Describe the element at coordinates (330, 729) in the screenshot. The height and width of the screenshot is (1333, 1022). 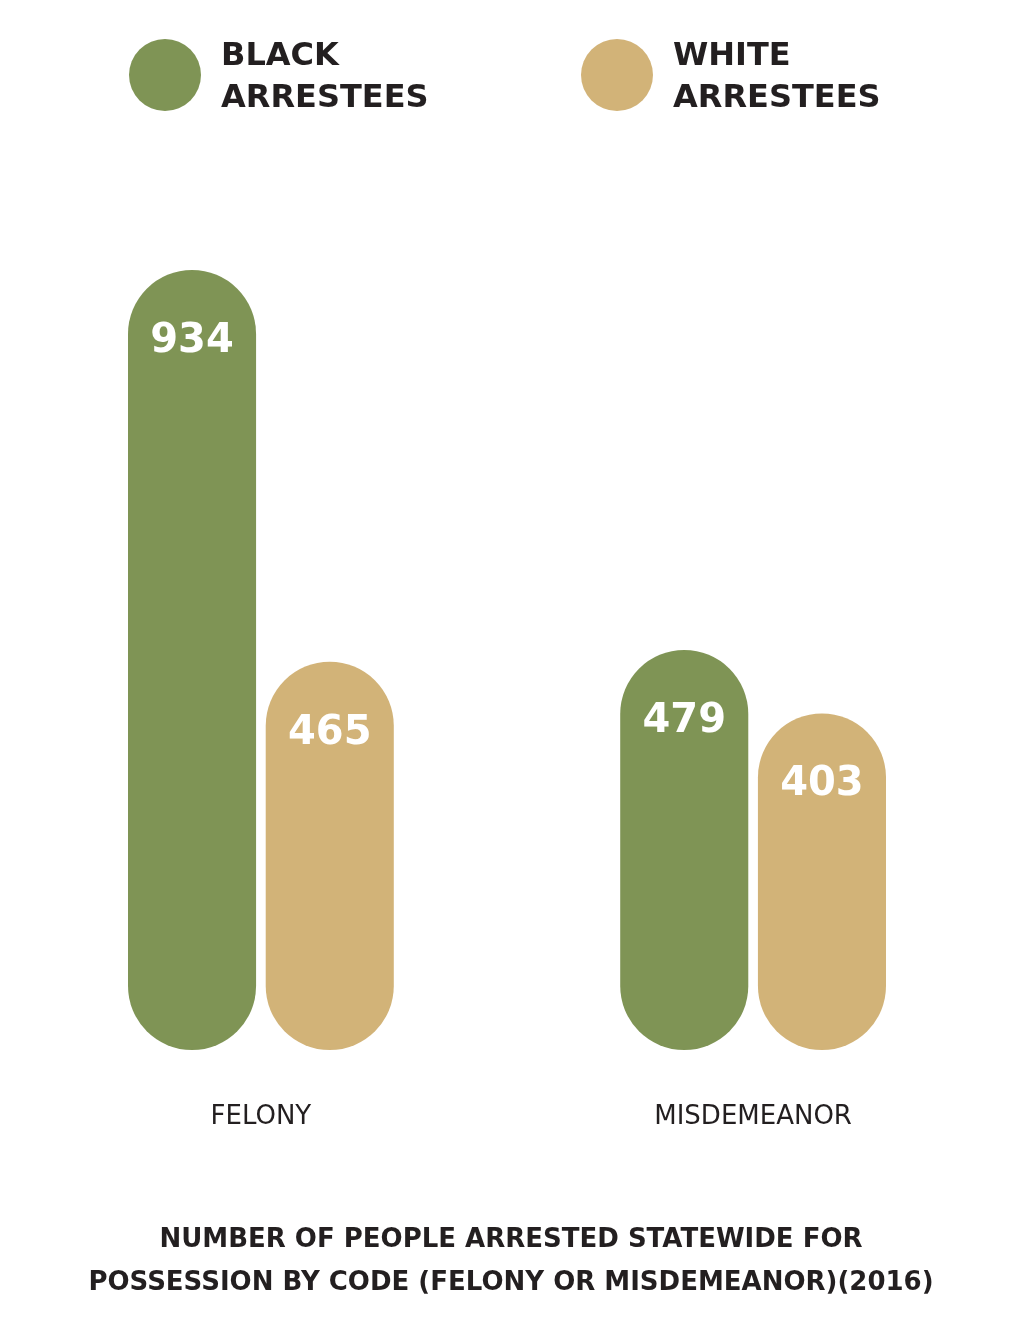
I see `data-label: 465` at that location.